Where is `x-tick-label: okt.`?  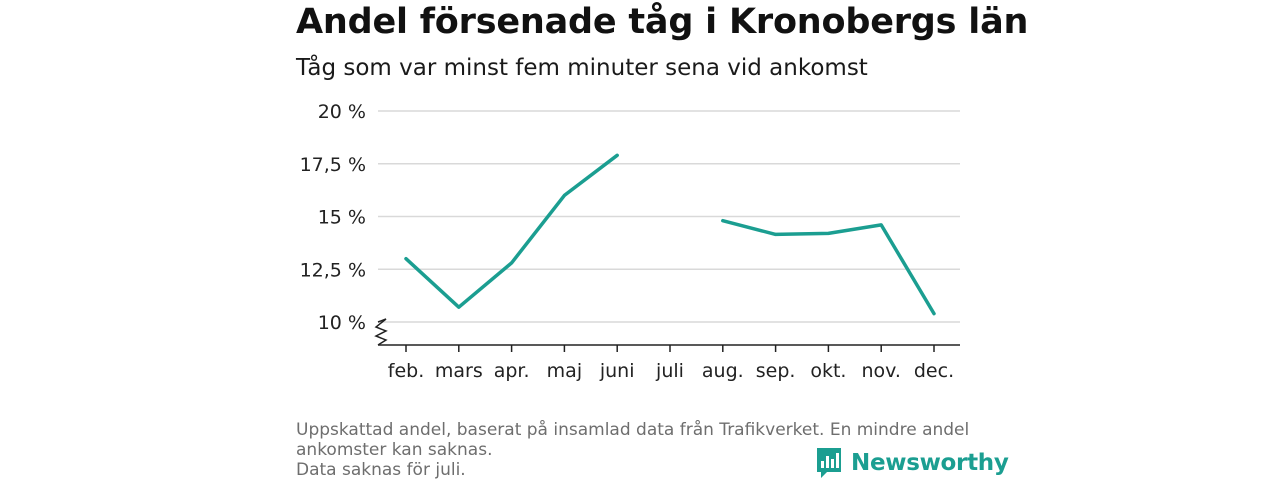 x-tick-label: okt. is located at coordinates (828, 371).